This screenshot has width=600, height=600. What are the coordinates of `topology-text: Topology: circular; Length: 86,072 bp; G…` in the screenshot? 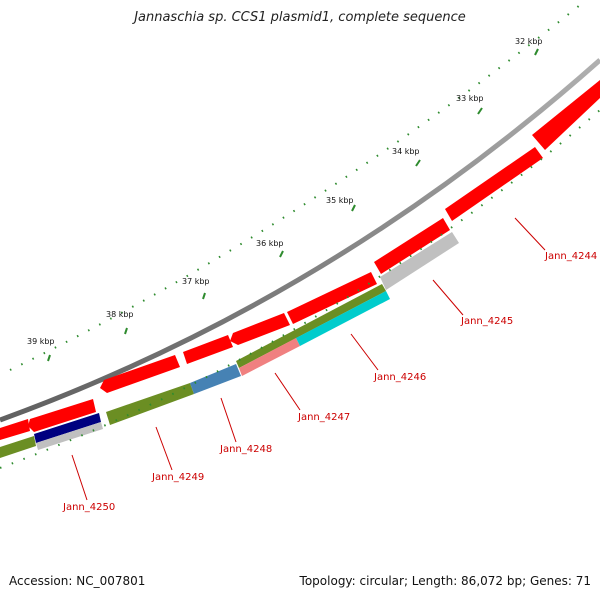 It's located at (445, 581).